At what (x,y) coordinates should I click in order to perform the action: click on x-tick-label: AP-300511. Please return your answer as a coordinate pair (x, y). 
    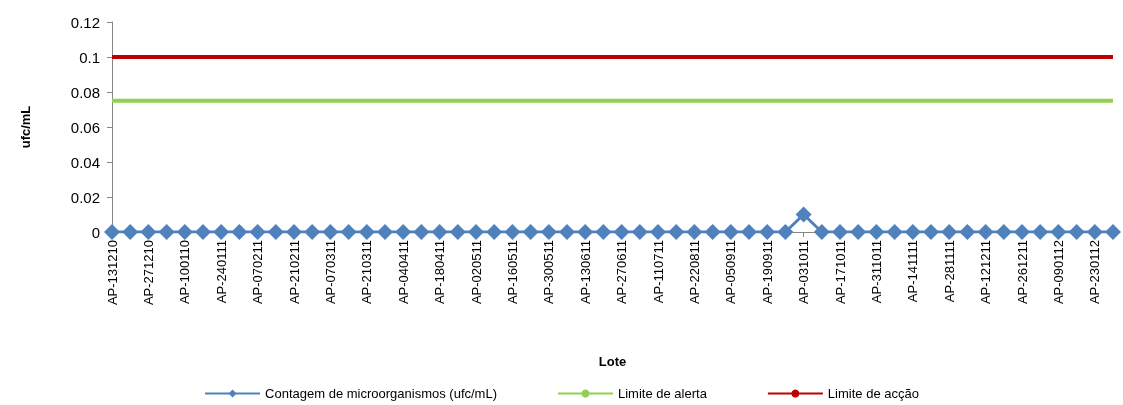
    Looking at the image, I should click on (549, 272).